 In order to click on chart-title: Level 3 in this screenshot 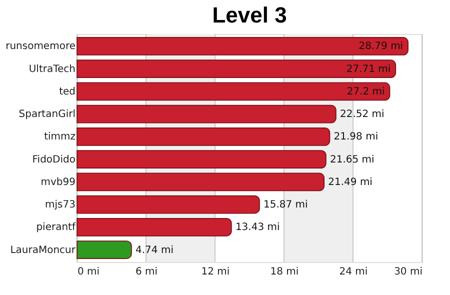, I will do `click(249, 15)`.